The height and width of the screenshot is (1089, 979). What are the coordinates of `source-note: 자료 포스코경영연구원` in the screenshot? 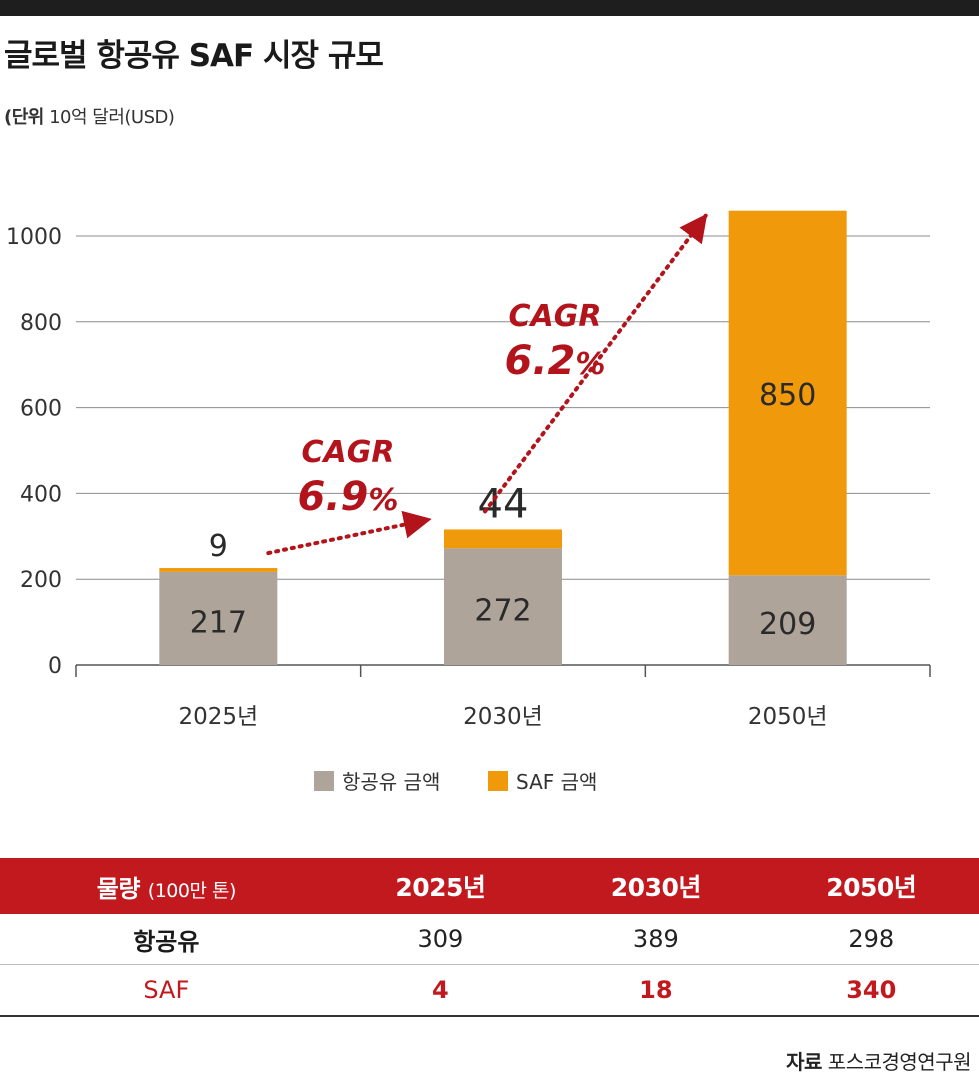 It's located at (878, 1060).